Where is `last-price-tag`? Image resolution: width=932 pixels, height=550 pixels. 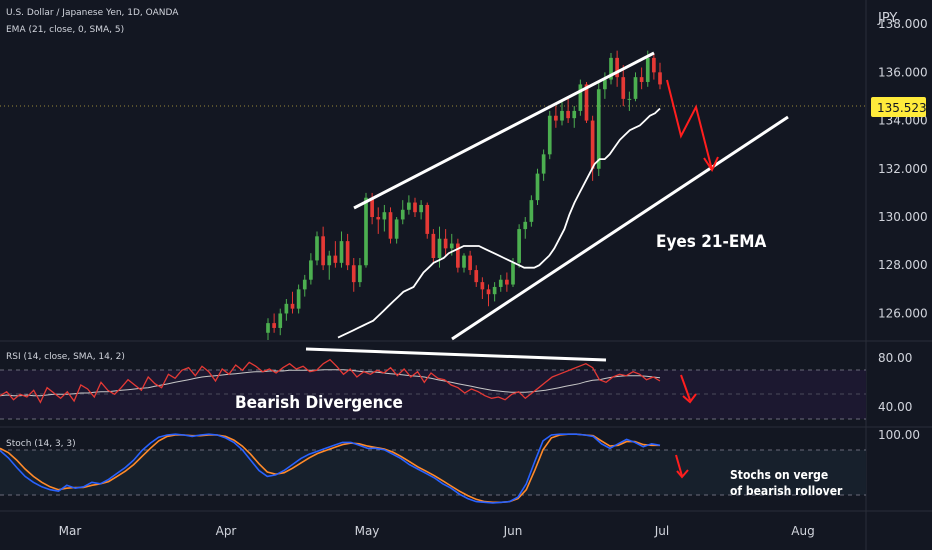 last-price-tag is located at coordinates (898, 107).